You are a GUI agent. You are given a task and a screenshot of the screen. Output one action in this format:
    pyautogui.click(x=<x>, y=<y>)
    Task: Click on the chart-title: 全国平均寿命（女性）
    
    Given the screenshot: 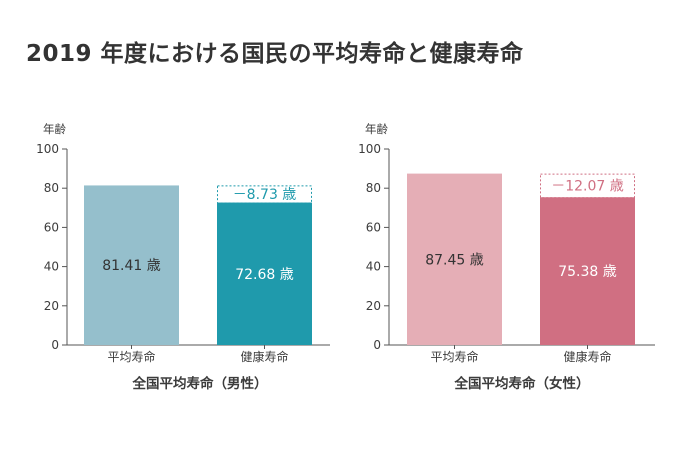 What is the action you would take?
    pyautogui.click(x=522, y=383)
    